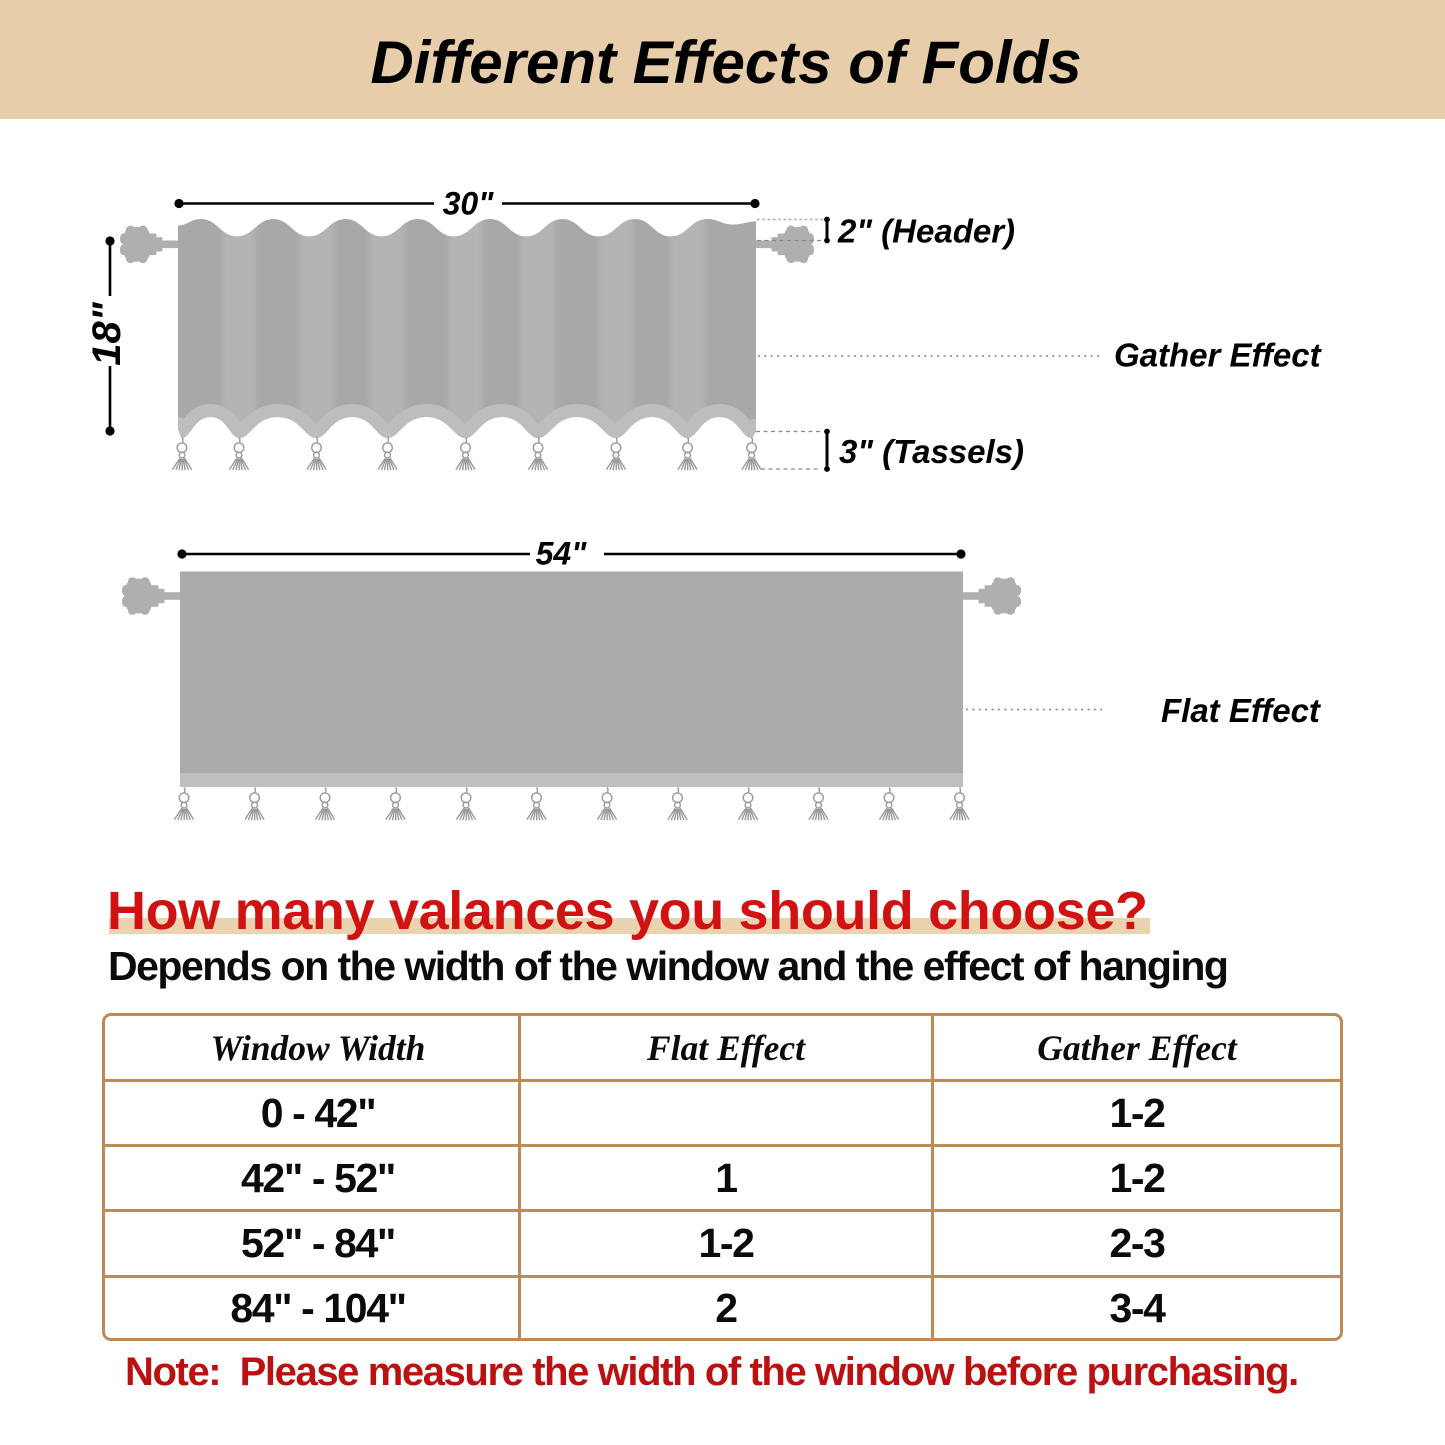 The image size is (1445, 1445). Describe the element at coordinates (1241, 710) in the screenshot. I see `svg-text: Flat Effect` at that location.